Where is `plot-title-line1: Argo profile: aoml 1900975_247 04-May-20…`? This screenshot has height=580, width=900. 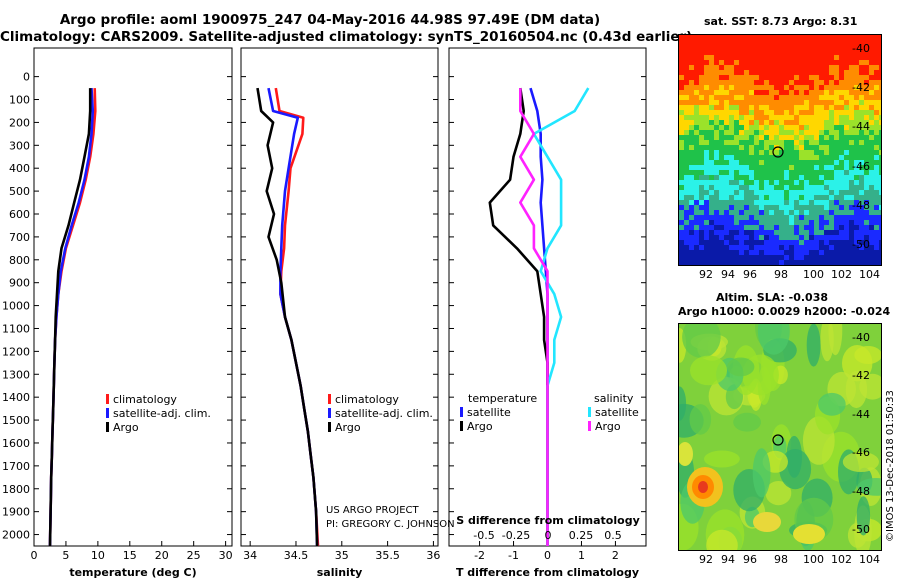 plot-title-line1: Argo profile: aoml 1900975_247 04-May-20… is located at coordinates (330, 20).